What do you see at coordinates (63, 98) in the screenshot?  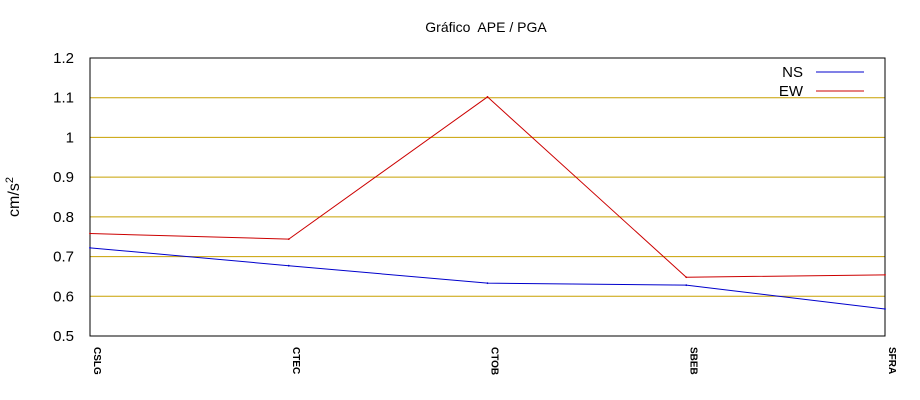 I see `y-tick-label: 1.1` at bounding box center [63, 98].